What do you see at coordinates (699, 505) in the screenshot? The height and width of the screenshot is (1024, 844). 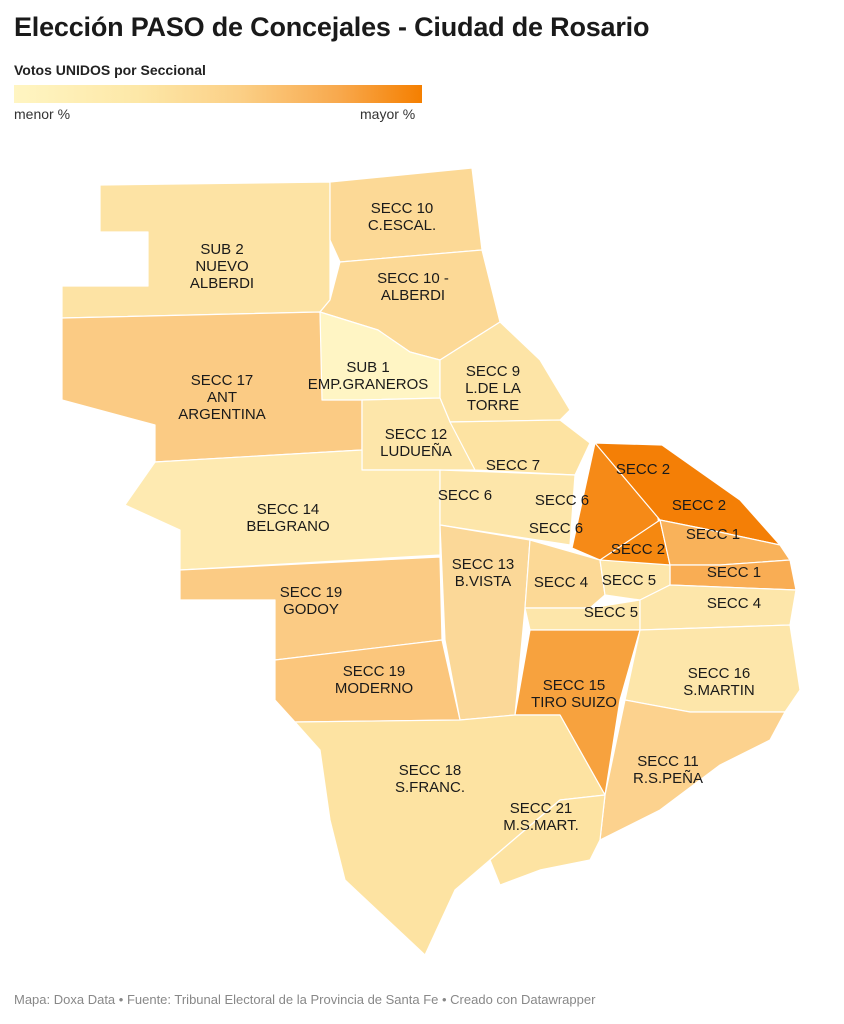 I see `label-secc2-b: SECC 2` at bounding box center [699, 505].